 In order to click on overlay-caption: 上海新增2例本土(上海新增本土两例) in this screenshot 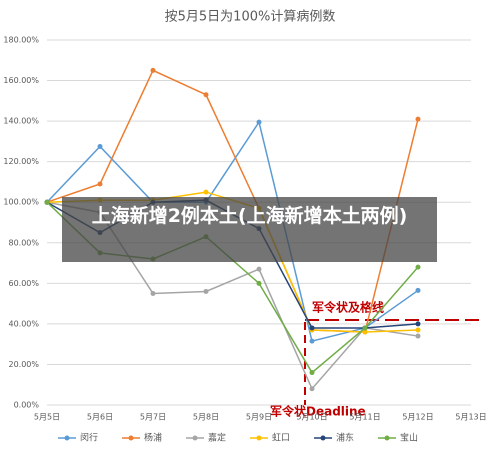, I will do `click(249, 229)`.